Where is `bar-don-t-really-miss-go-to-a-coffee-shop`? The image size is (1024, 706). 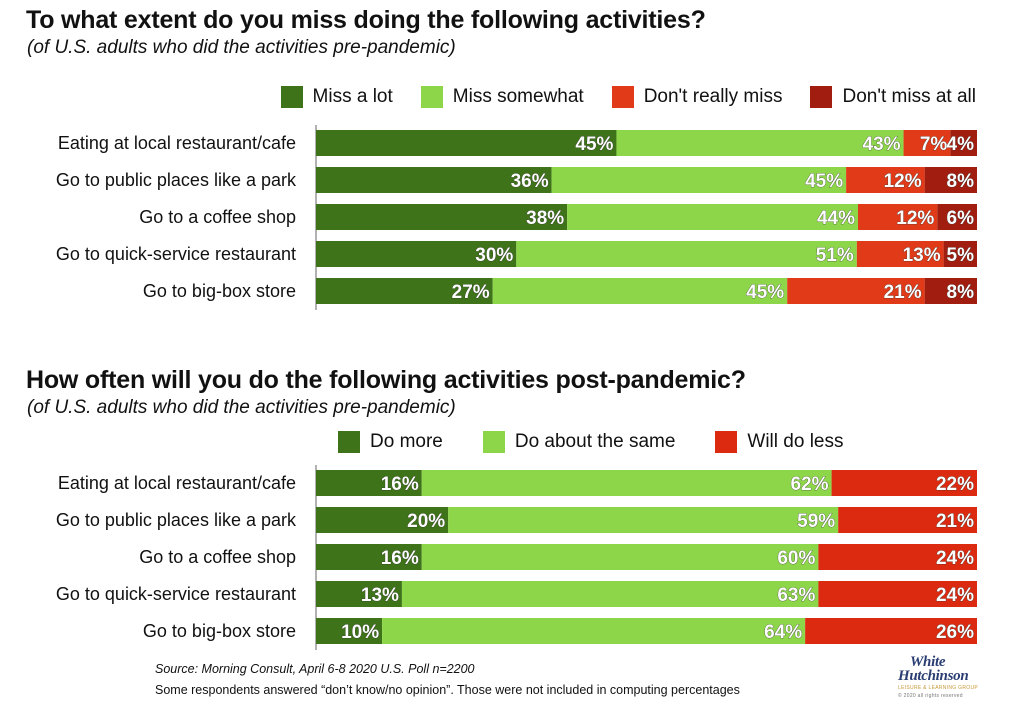
bar-don-t-really-miss-go-to-a-coffee-shop is located at coordinates (898, 217).